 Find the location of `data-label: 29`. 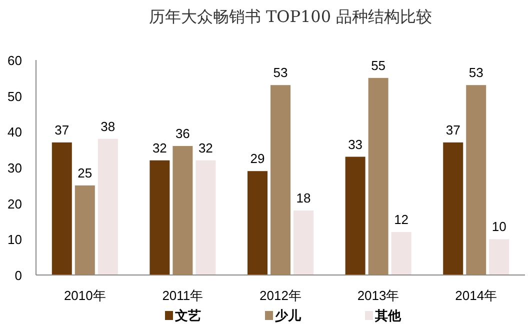

data-label: 29 is located at coordinates (257, 158).